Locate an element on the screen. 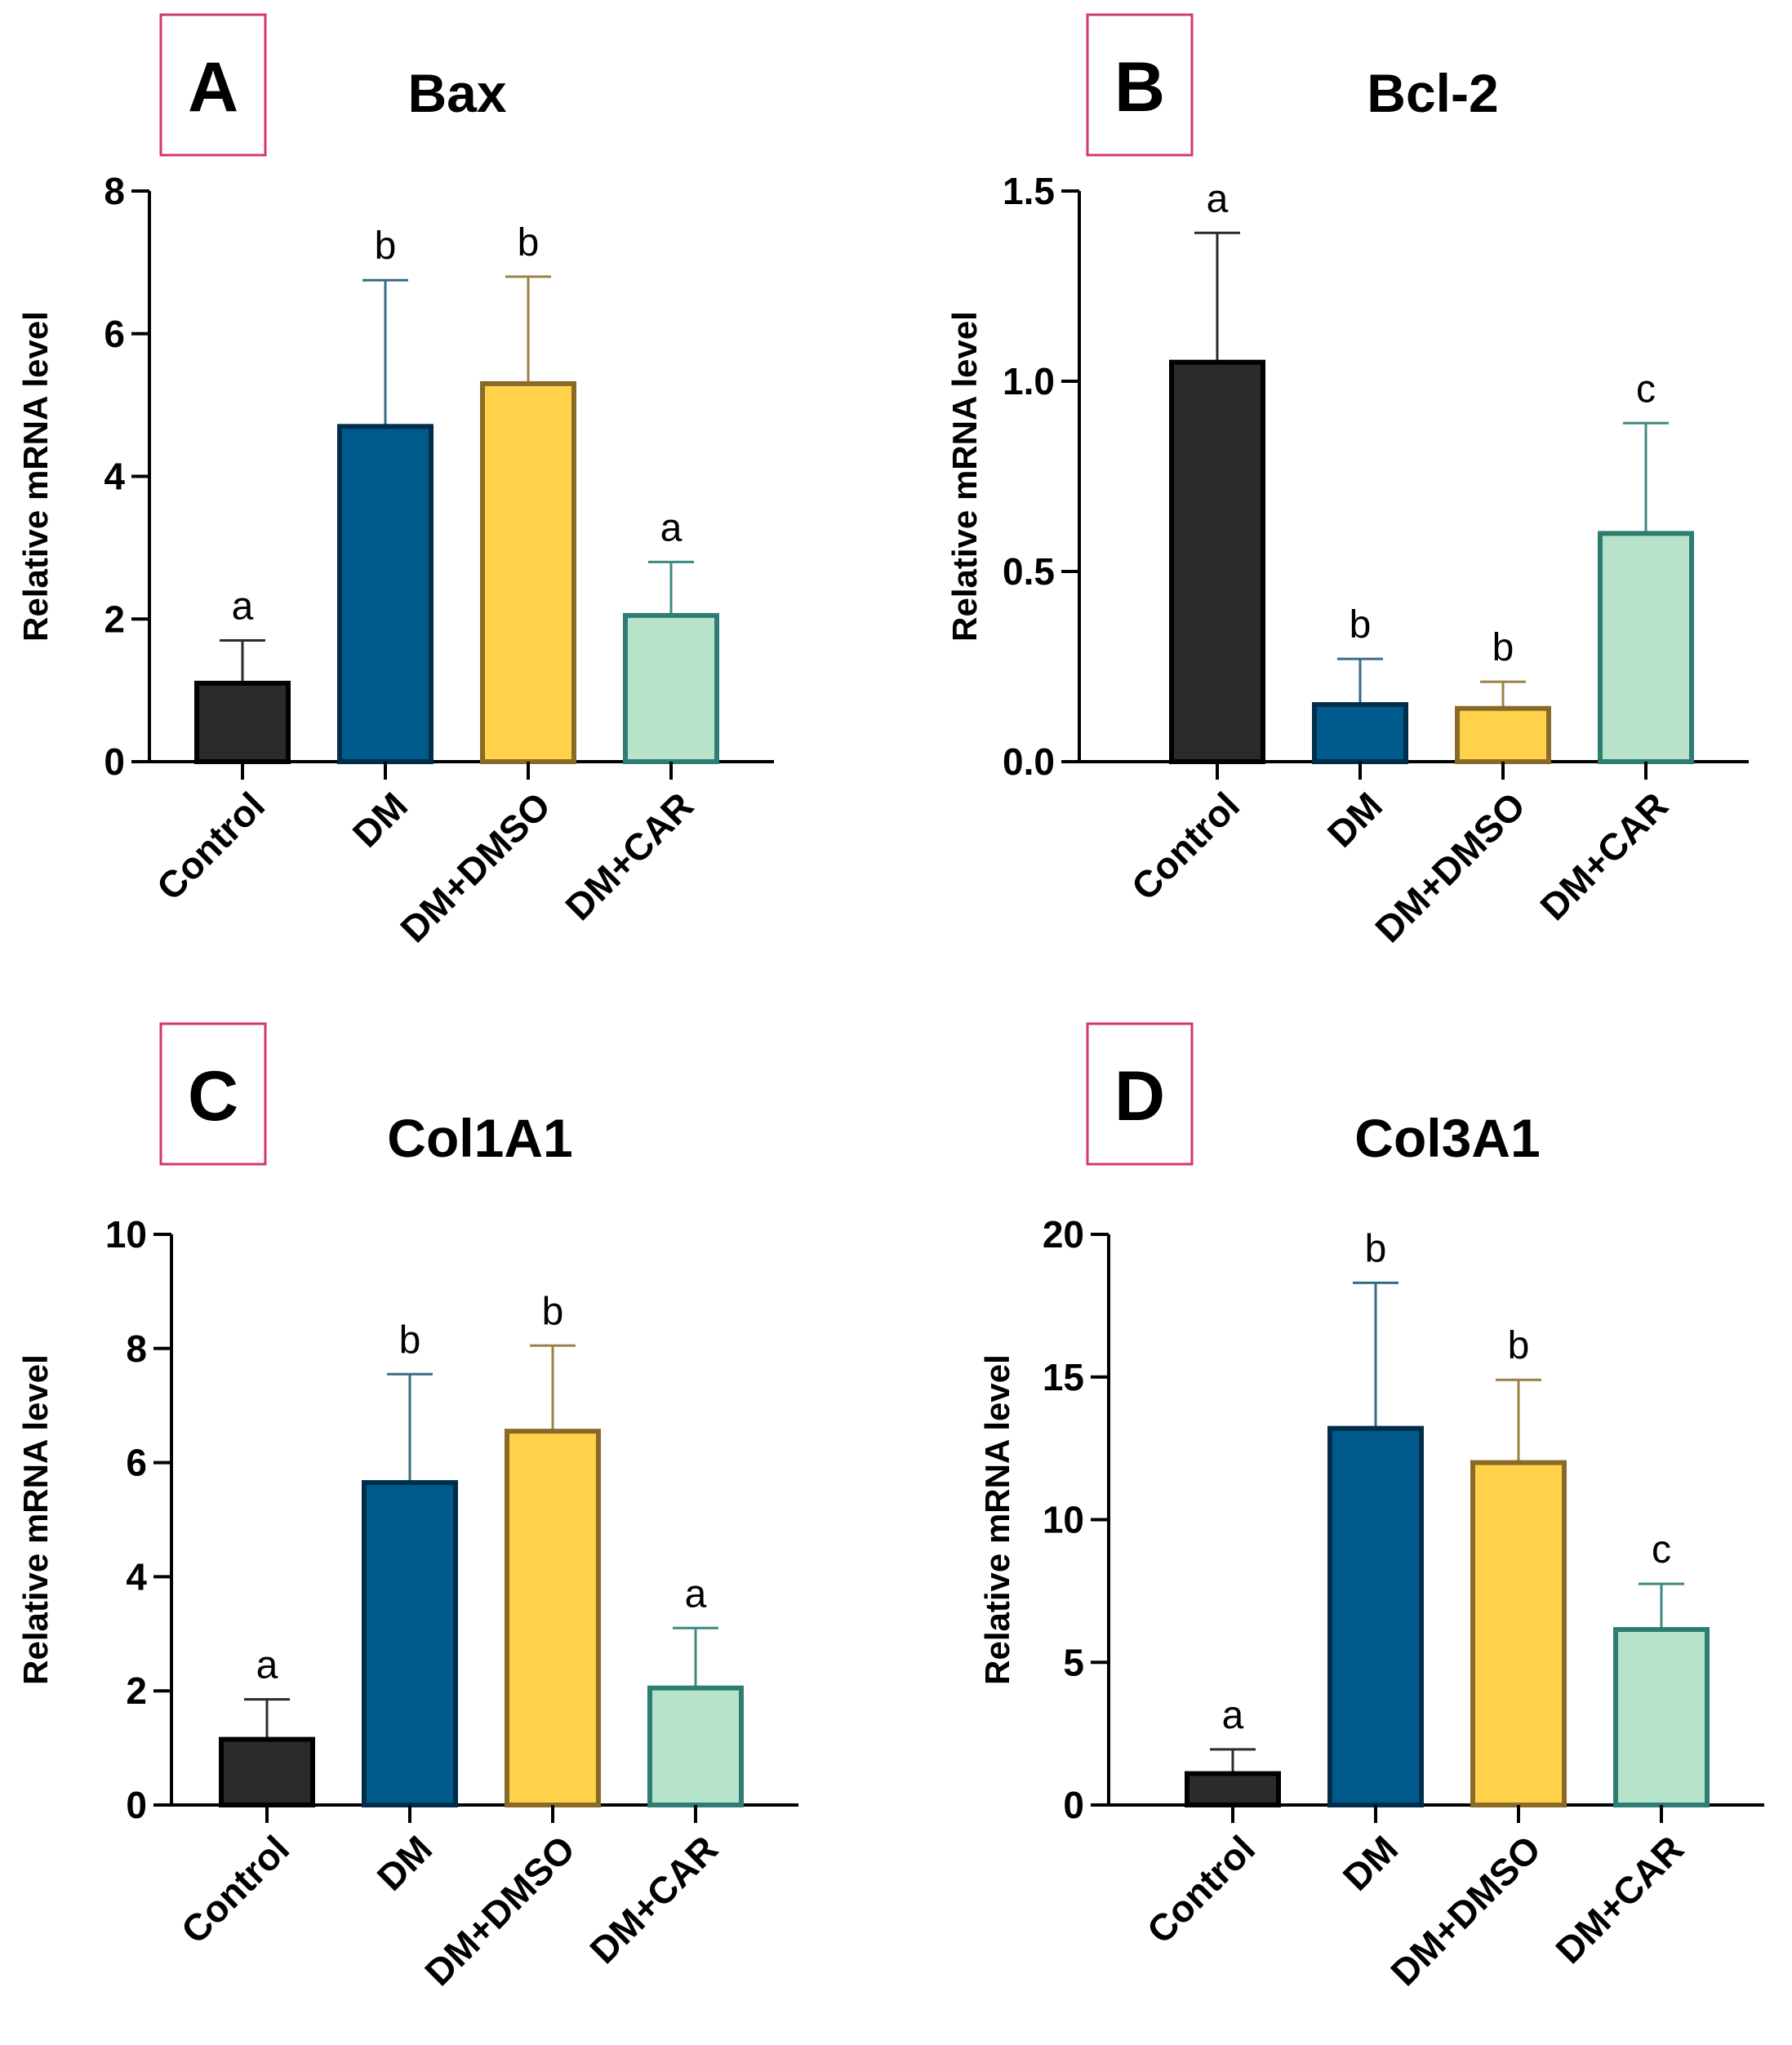 The height and width of the screenshot is (2045, 1792). chart-title: Bax is located at coordinates (456, 93).